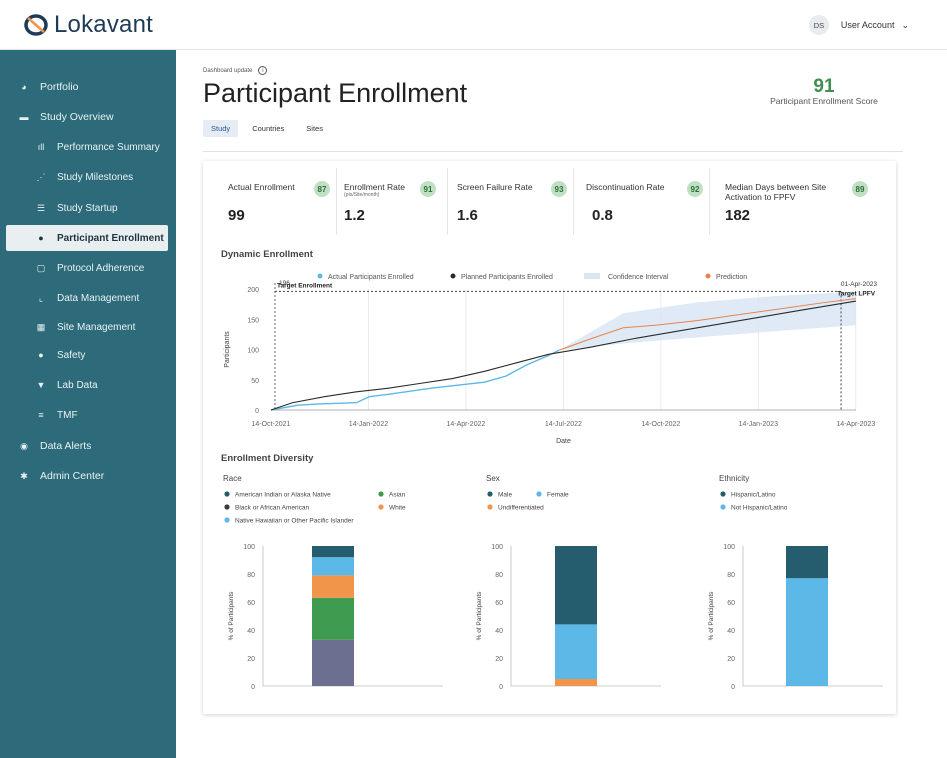  What do you see at coordinates (507, 277) in the screenshot?
I see `legend-label: Planned Participants Enrolled` at bounding box center [507, 277].